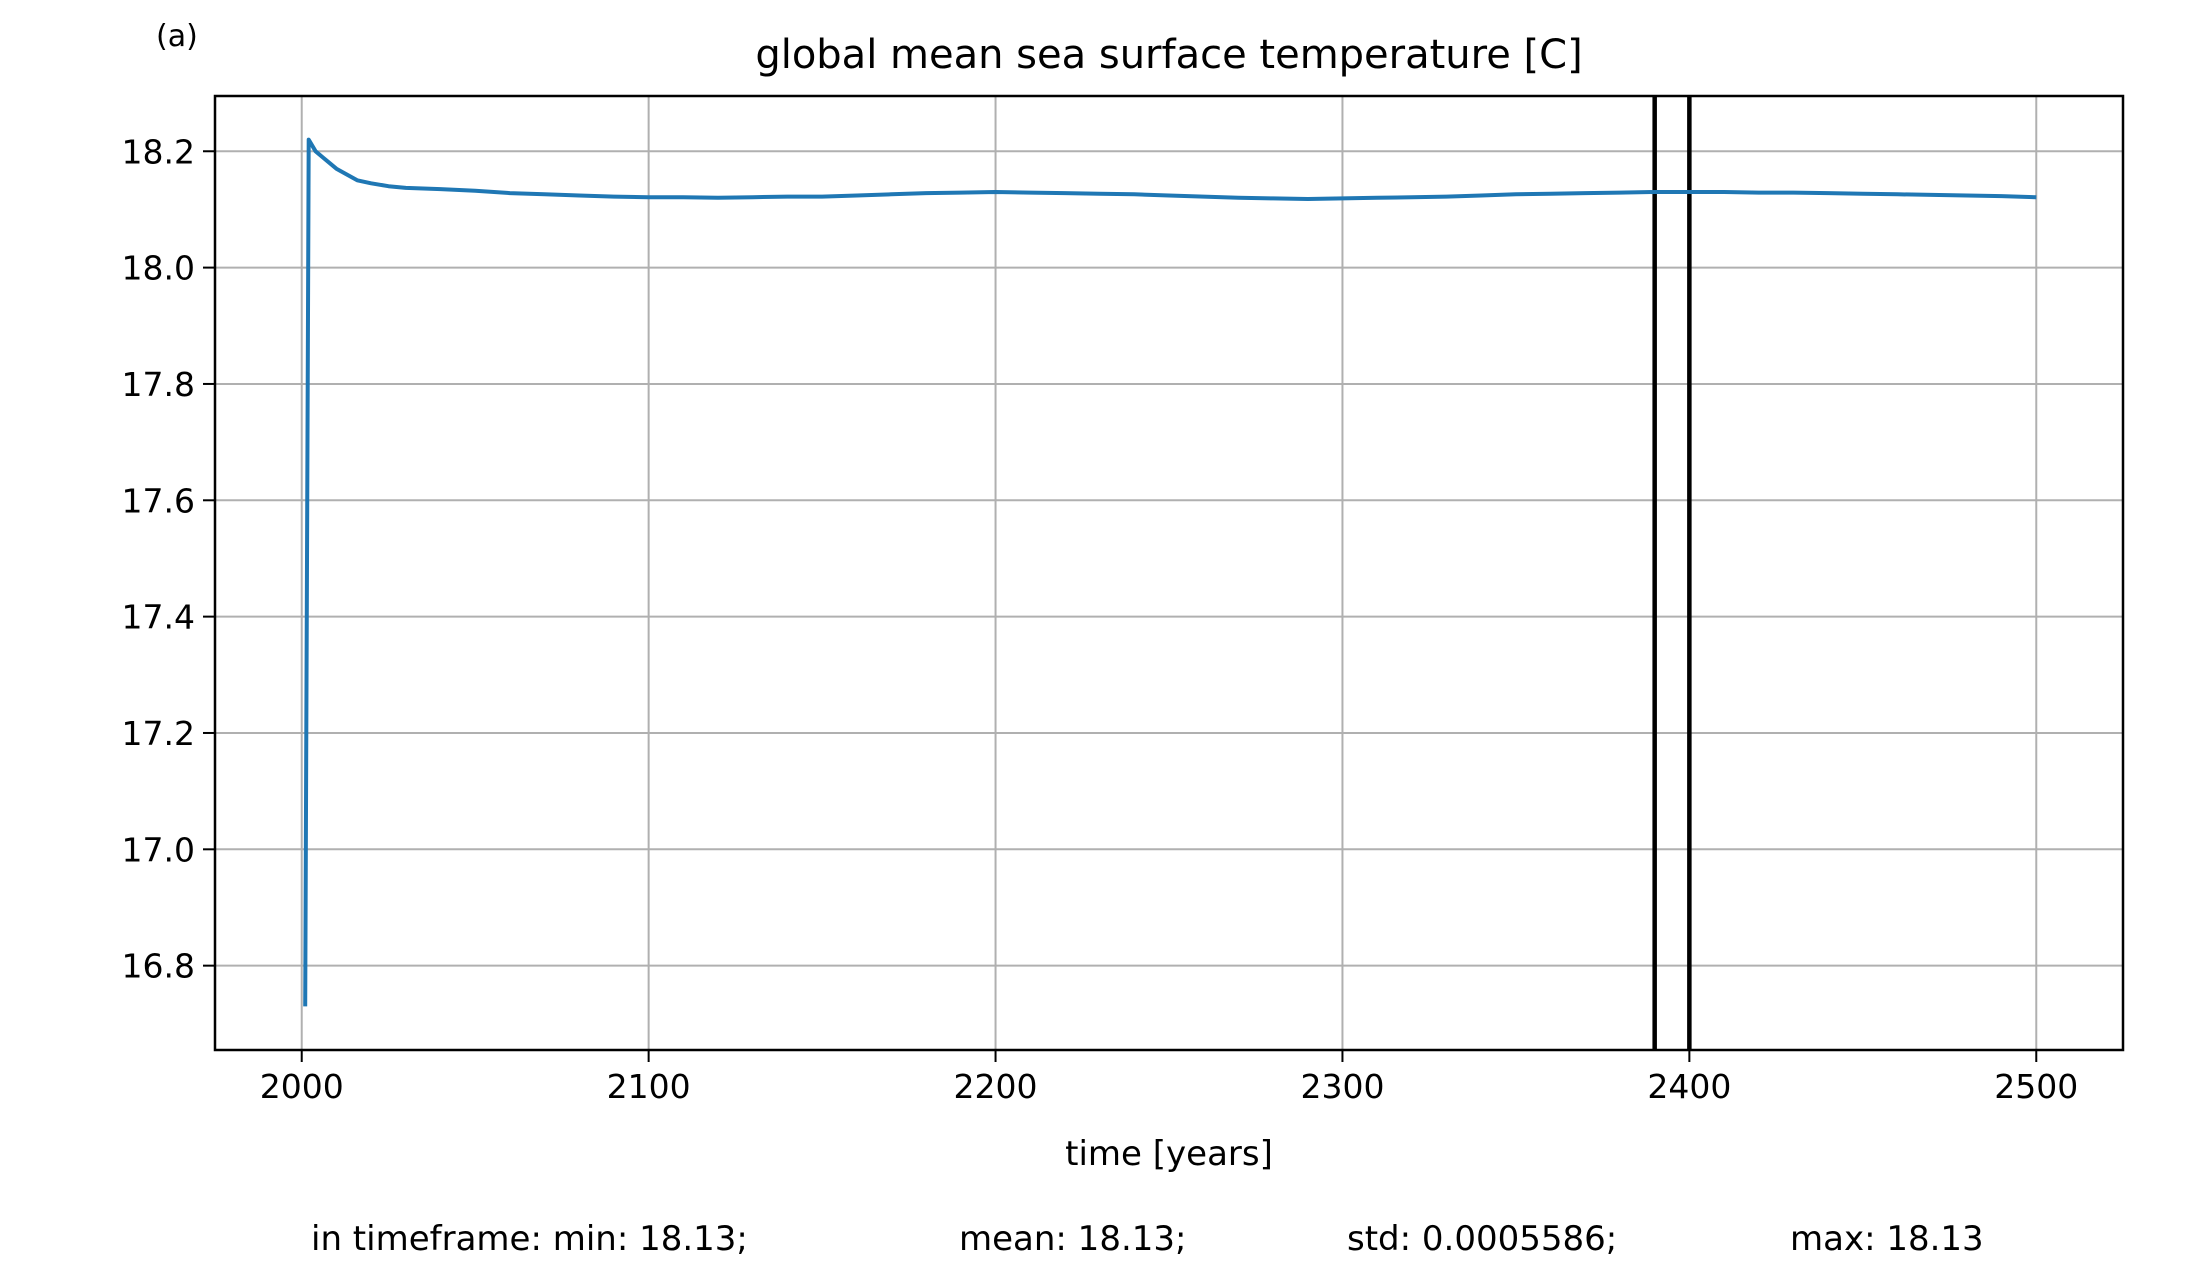  Describe the element at coordinates (158, 849) in the screenshot. I see `y-tick-label: 17.0` at that location.